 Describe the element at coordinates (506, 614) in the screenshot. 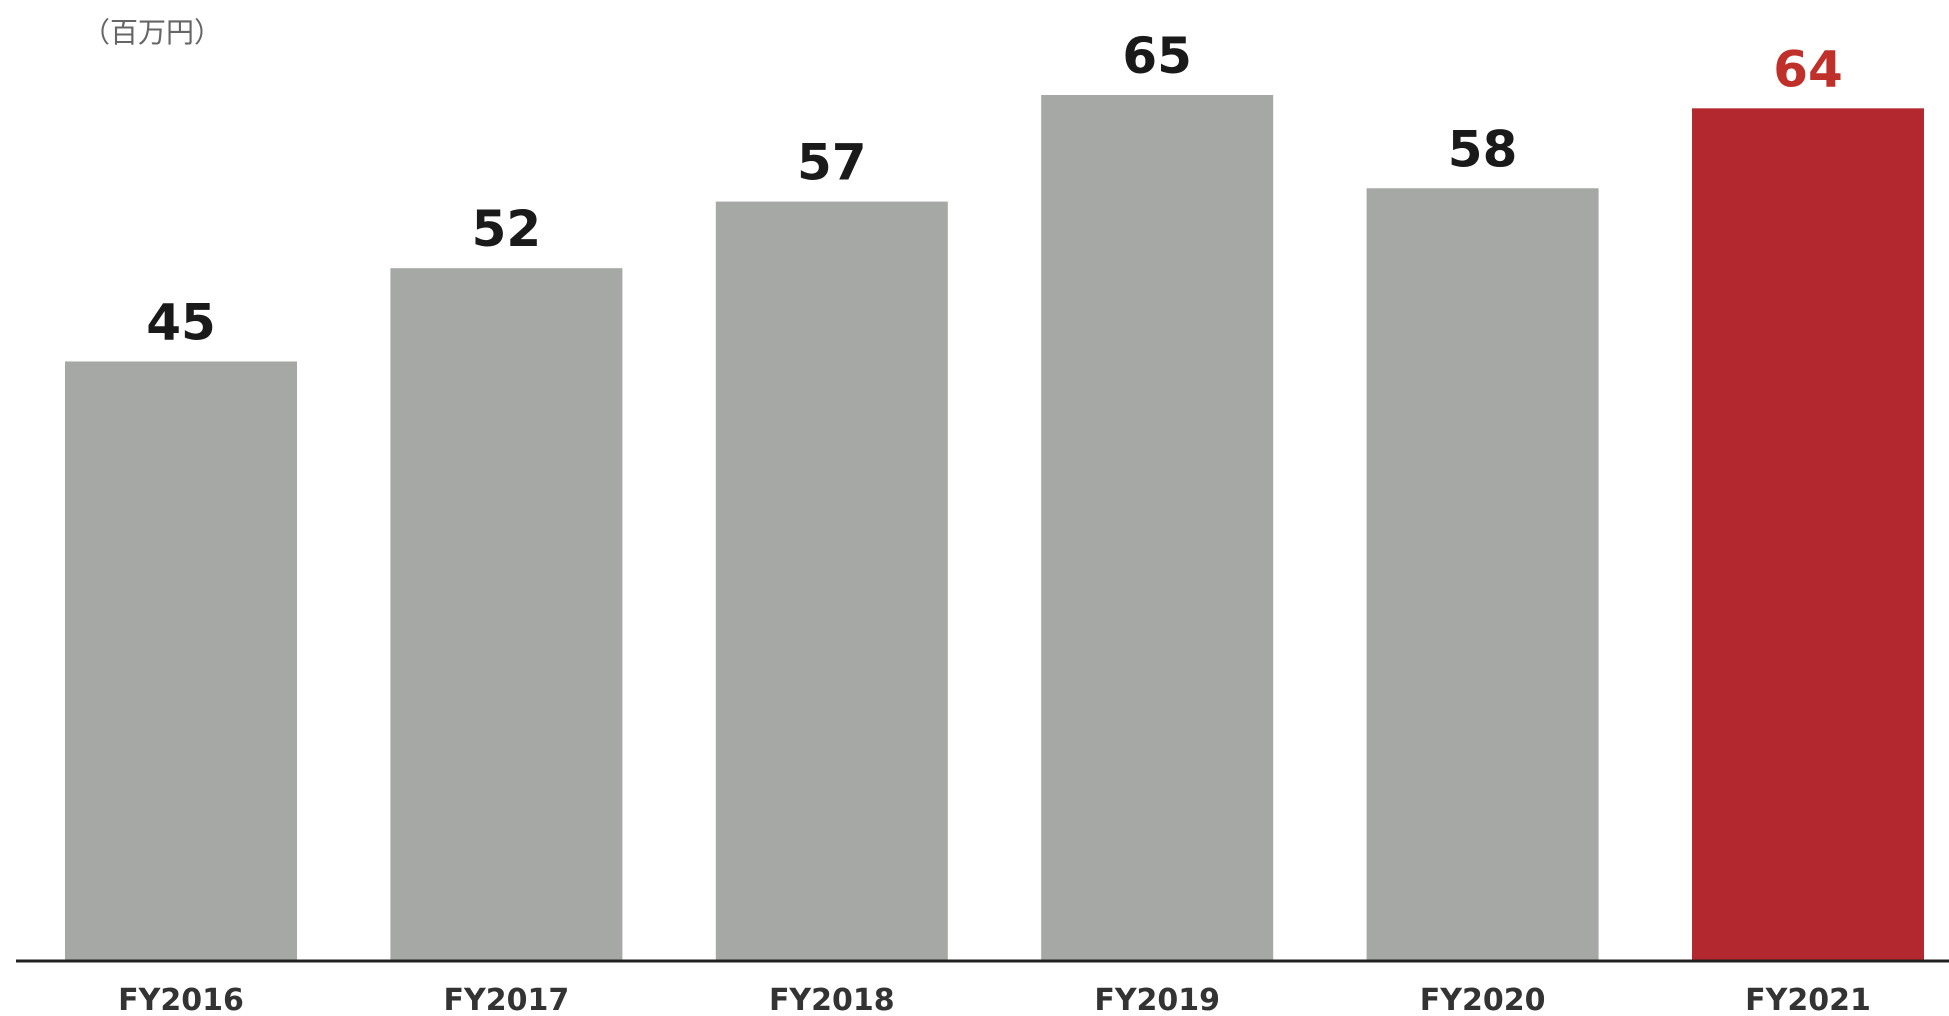

I see `bar-fy2017` at that location.